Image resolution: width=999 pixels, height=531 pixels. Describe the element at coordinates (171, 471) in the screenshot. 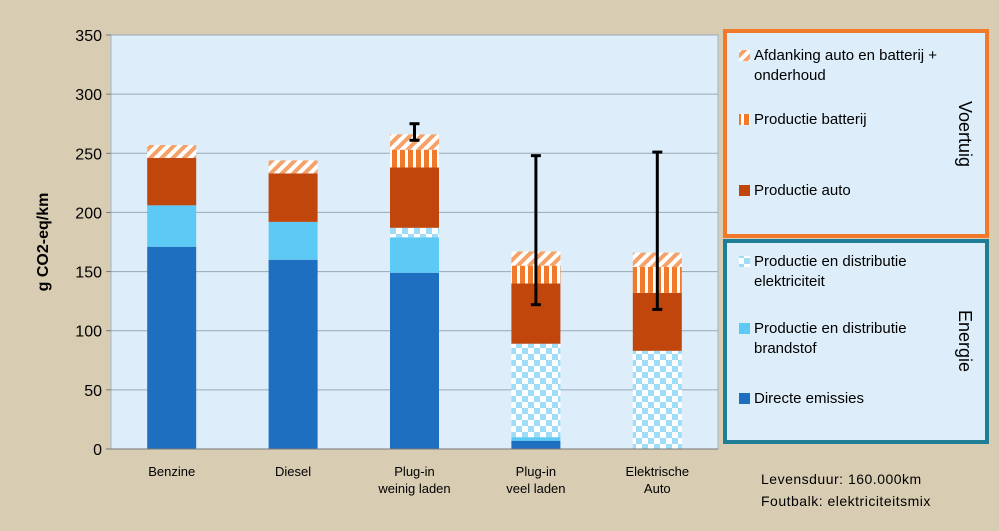

I see `x-tick-label: Benzine` at that location.